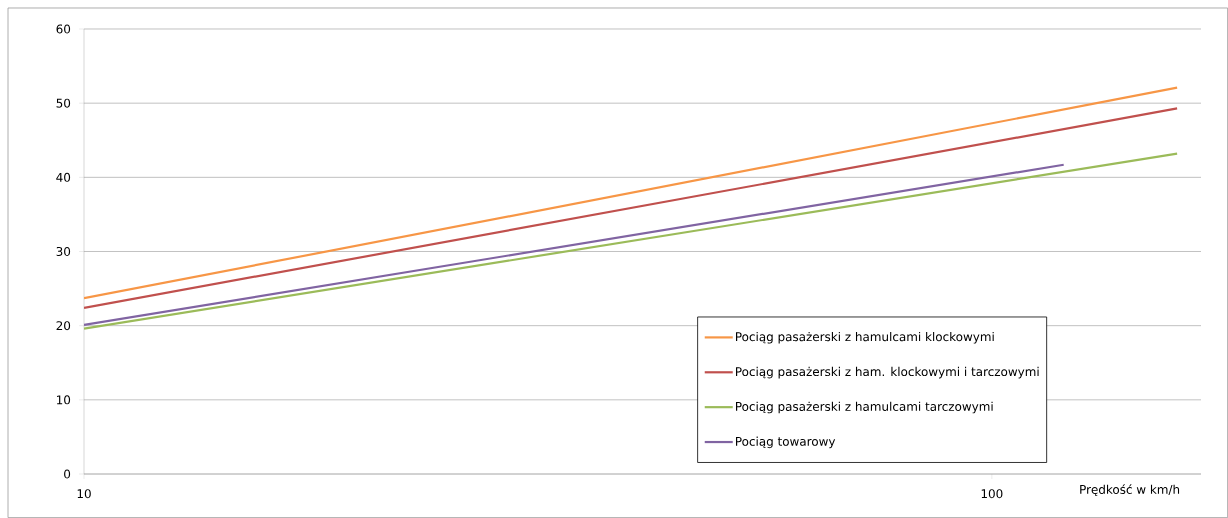  What do you see at coordinates (1130, 490) in the screenshot?
I see `x-axis-title: Prędkość w km/h` at bounding box center [1130, 490].